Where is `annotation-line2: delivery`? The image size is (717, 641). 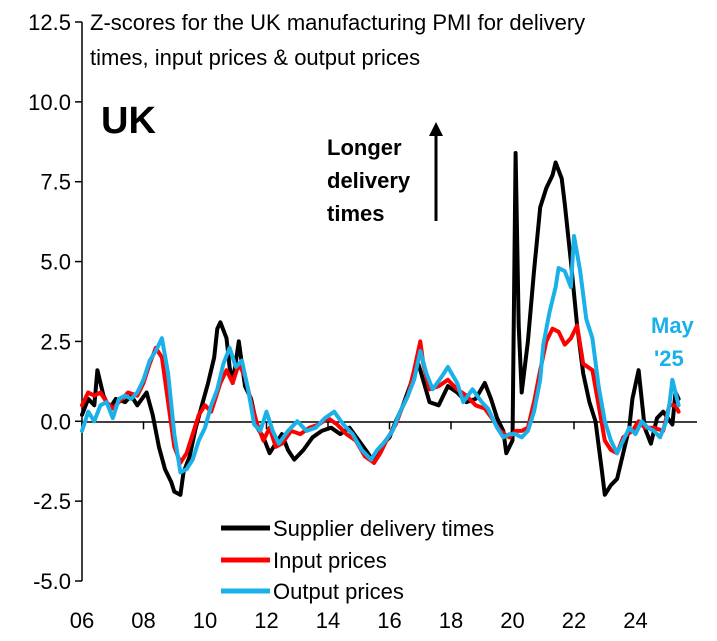 annotation-line2: delivery is located at coordinates (369, 180).